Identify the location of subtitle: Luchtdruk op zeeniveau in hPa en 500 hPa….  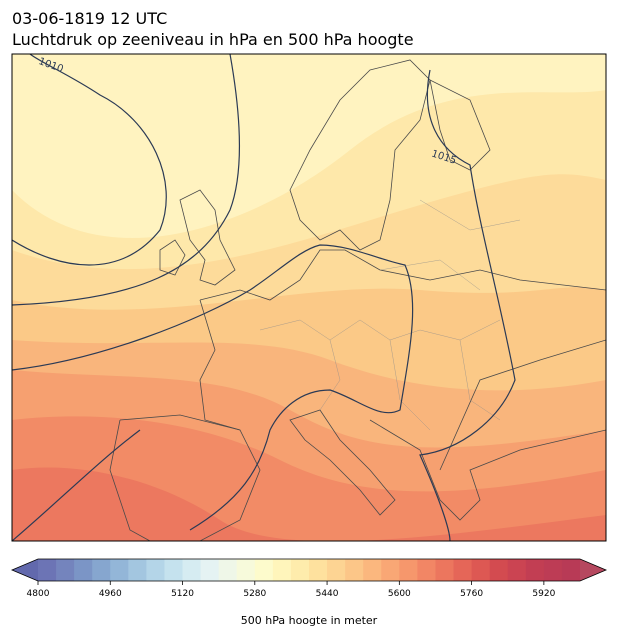
(213, 39).